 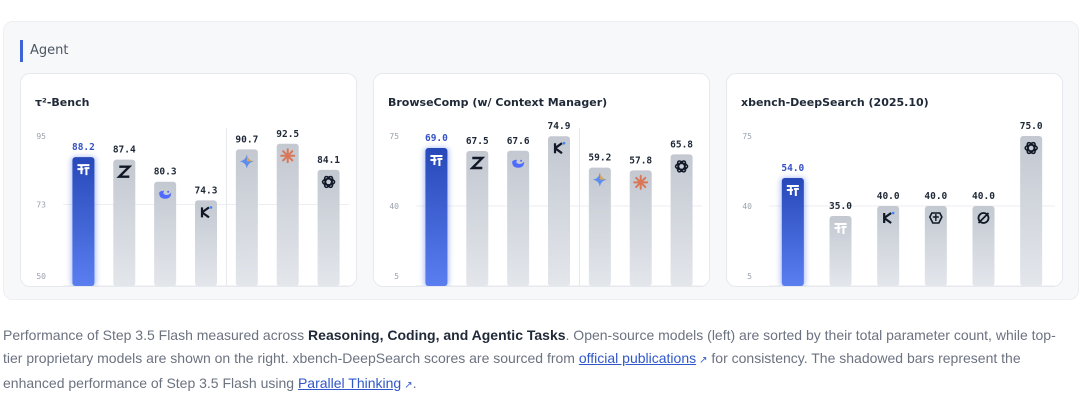 What do you see at coordinates (246, 139) in the screenshot?
I see `bar-value-label: 90.7` at bounding box center [246, 139].